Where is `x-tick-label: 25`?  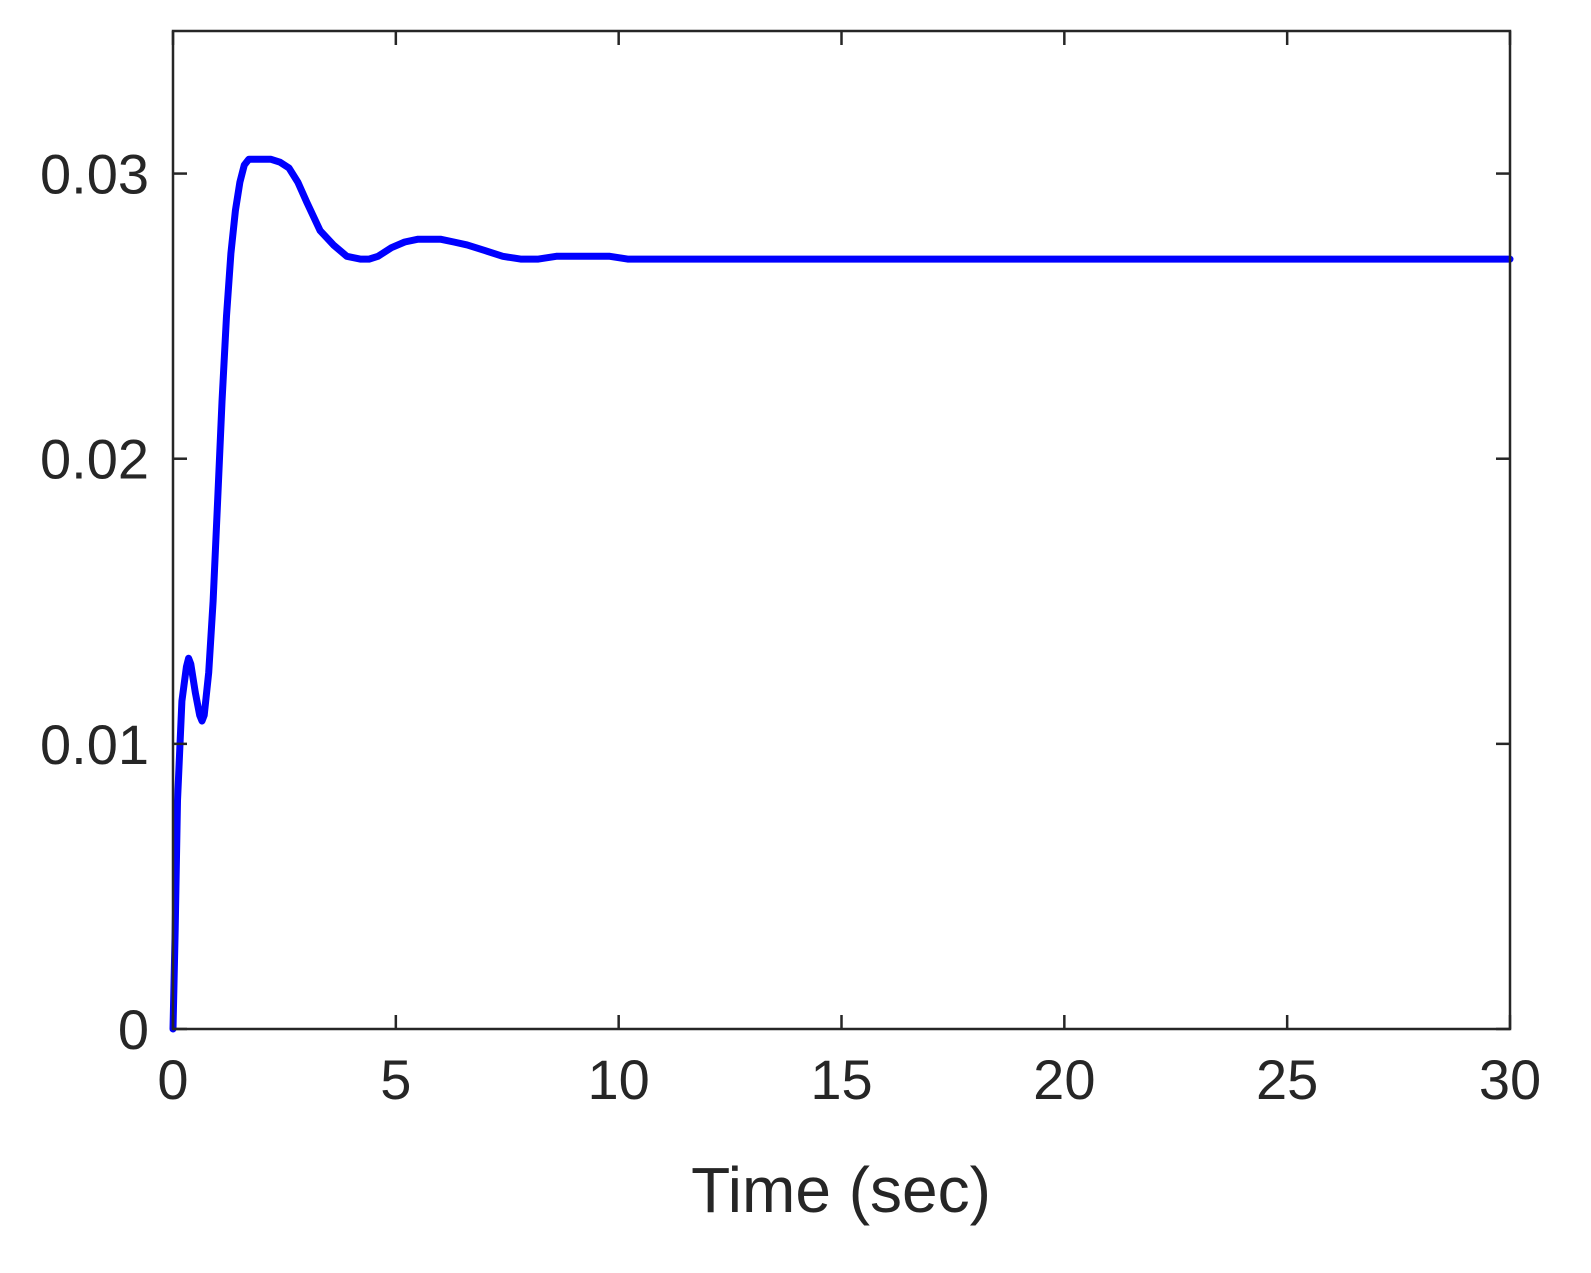
x-tick-label: 25 is located at coordinates (1287, 1079).